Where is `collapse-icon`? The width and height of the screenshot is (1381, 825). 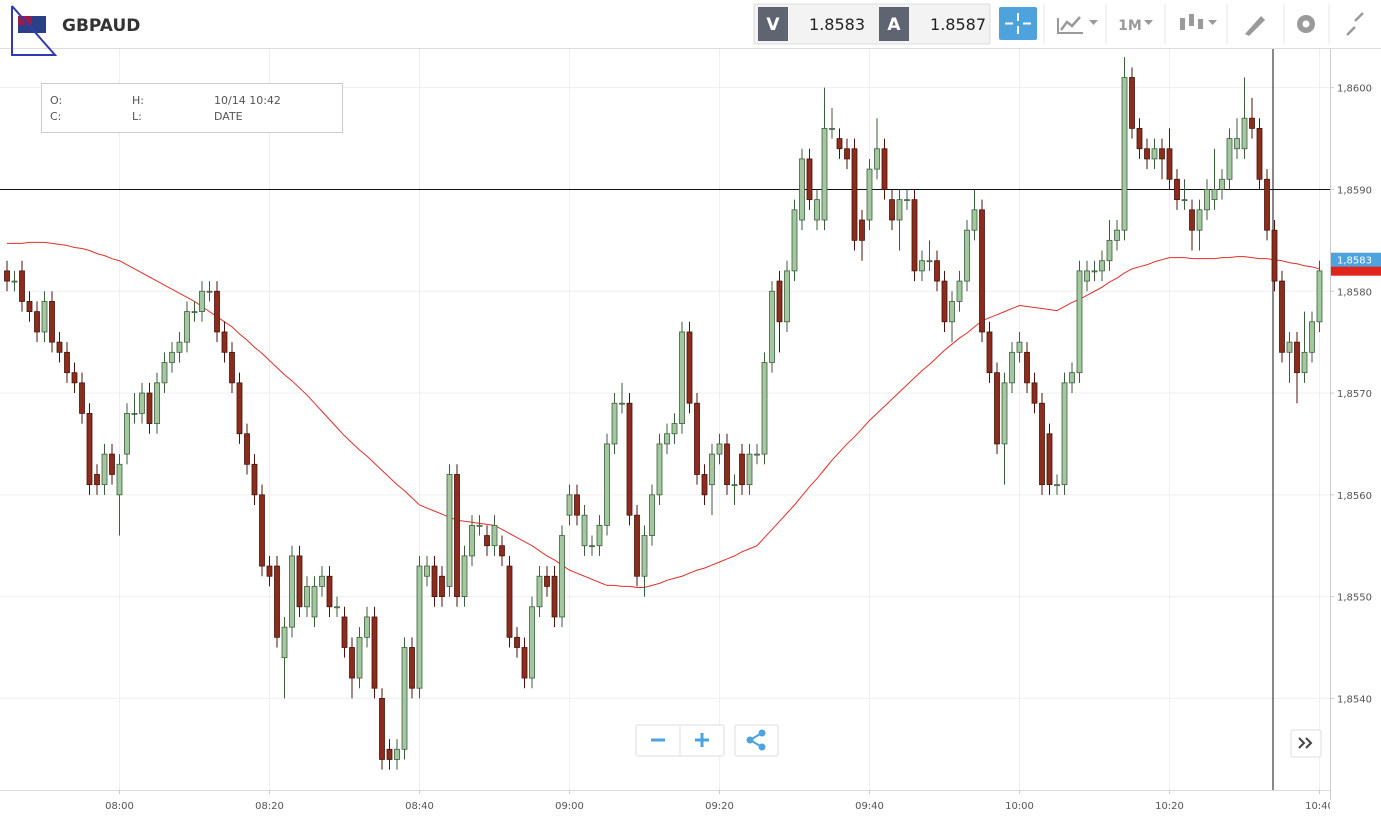 collapse-icon is located at coordinates (1355, 24).